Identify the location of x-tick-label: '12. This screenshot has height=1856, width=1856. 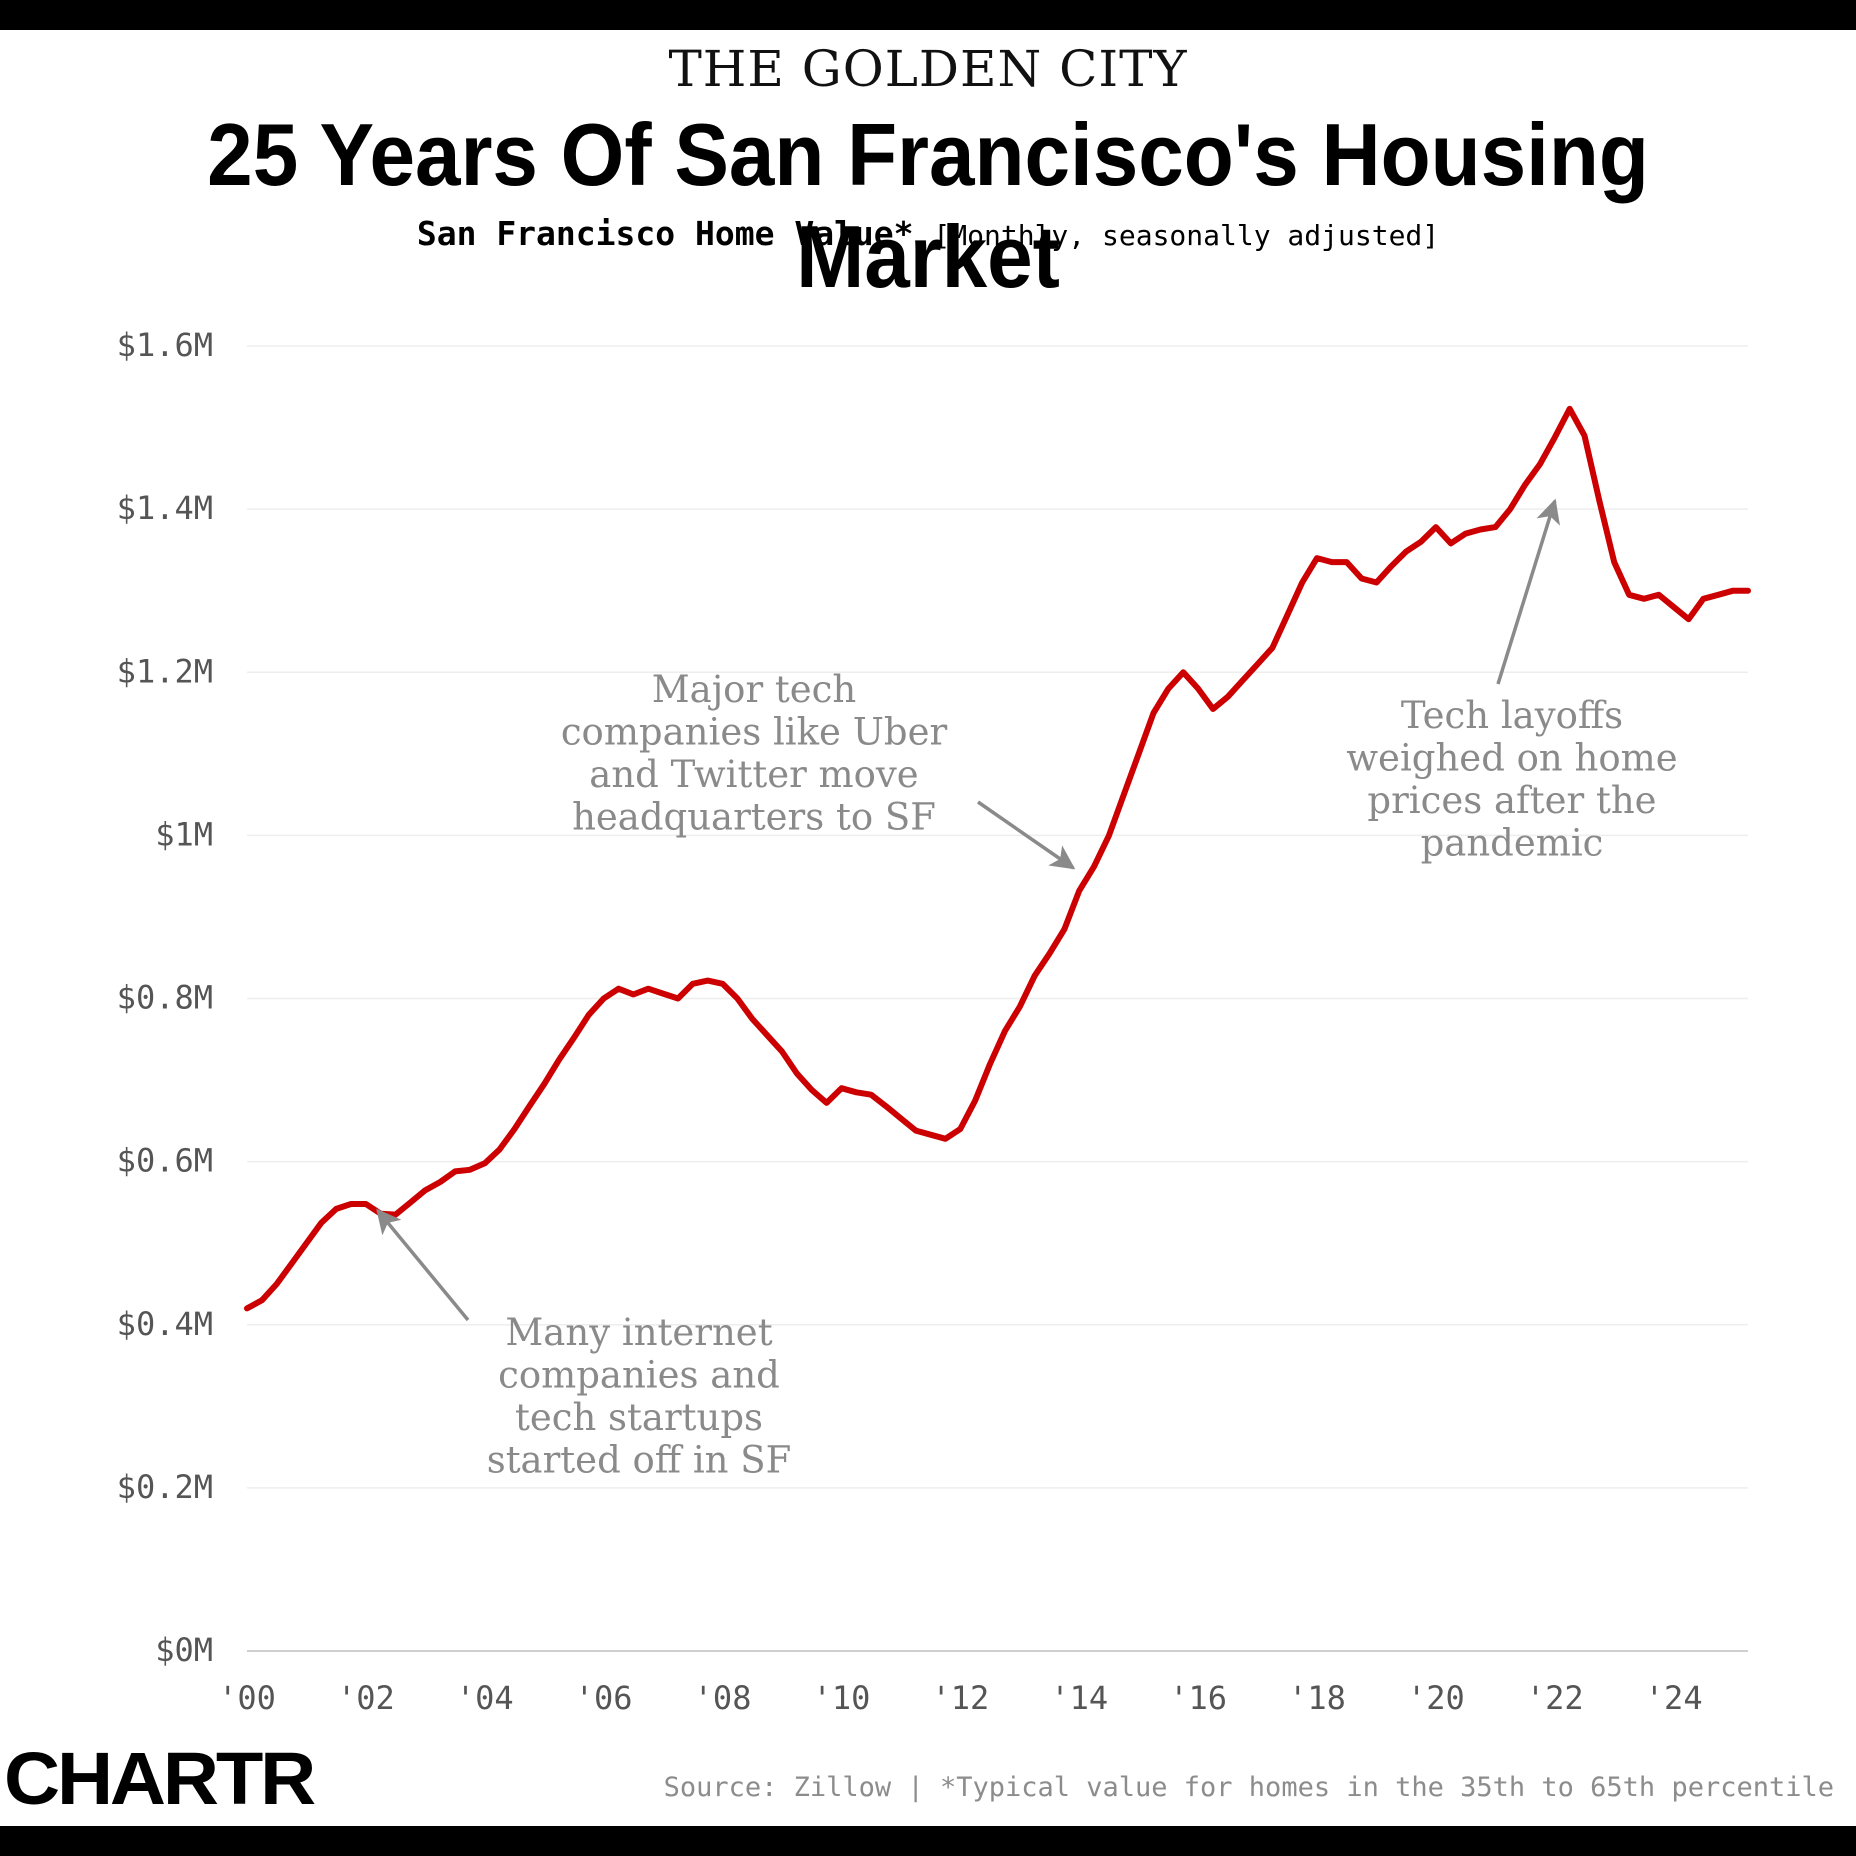
(960, 1698).